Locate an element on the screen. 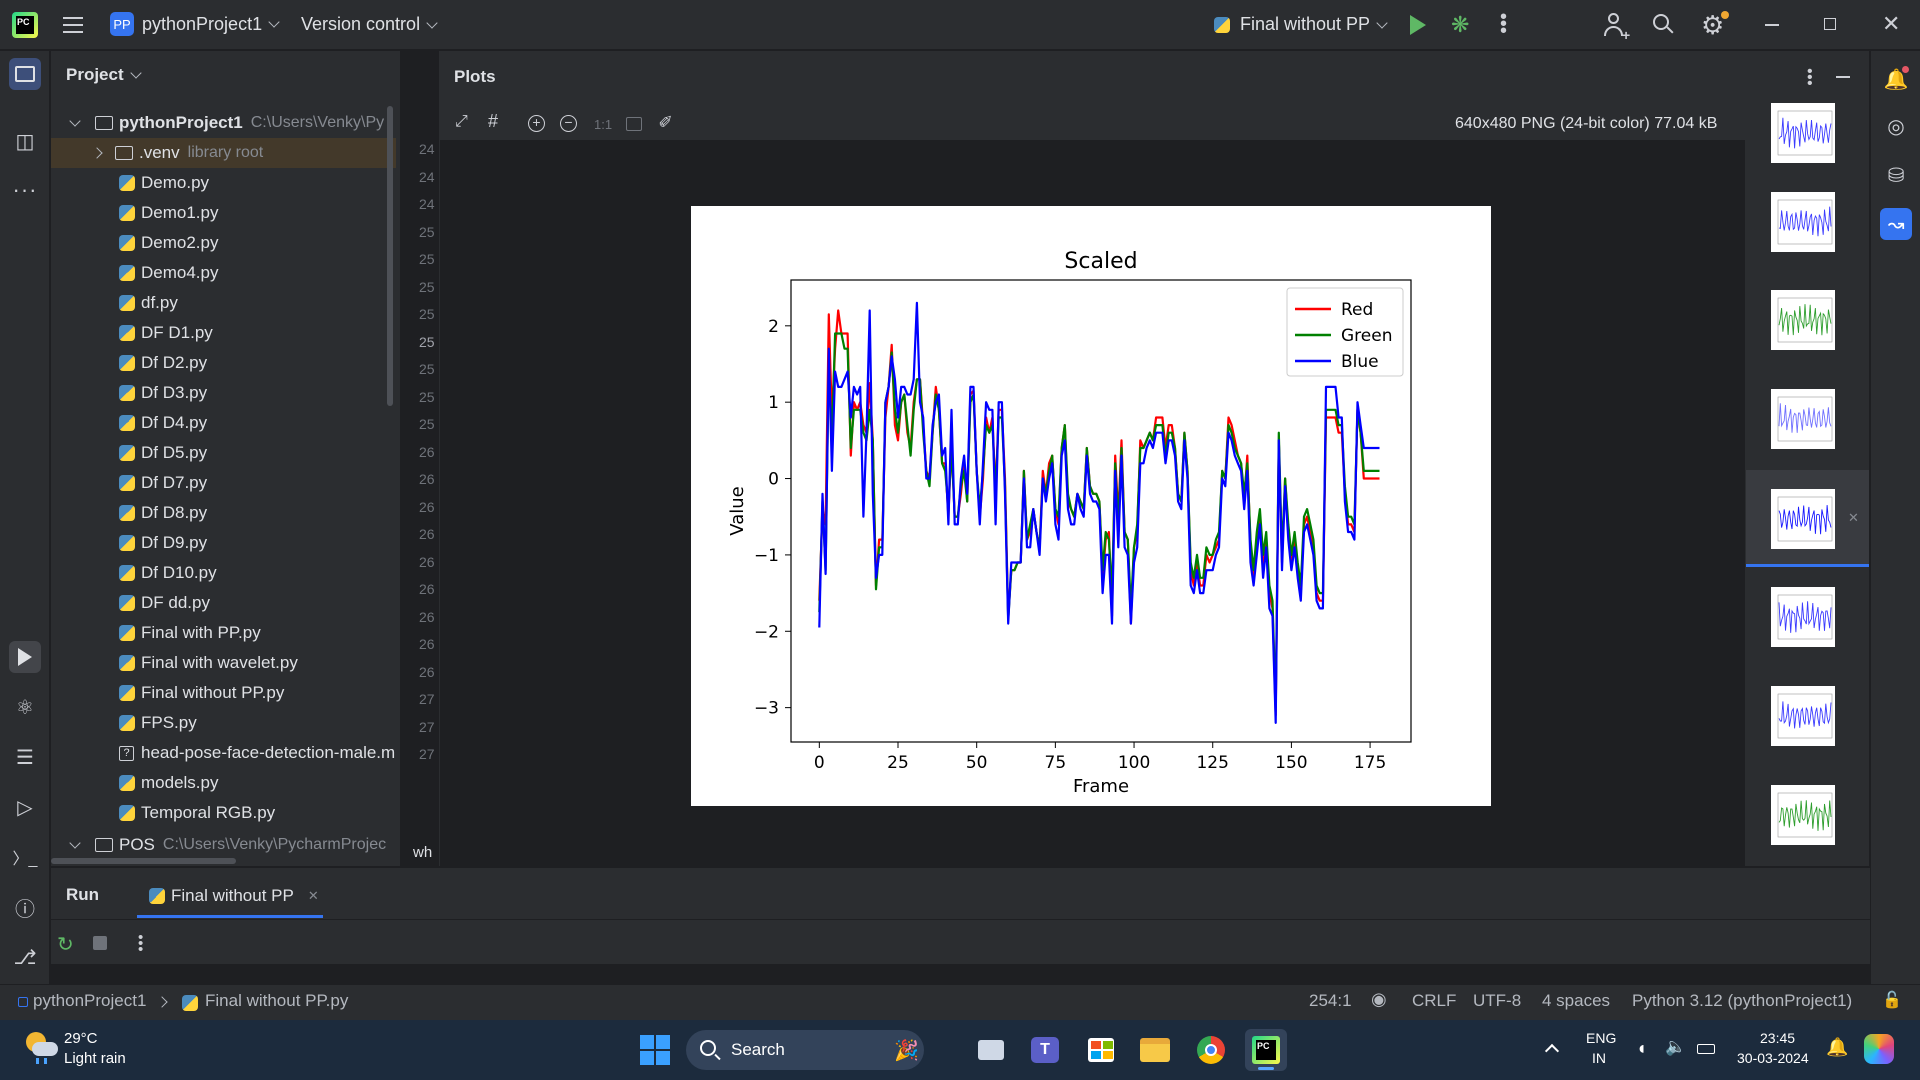 The height and width of the screenshot is (1080, 1920). project-switcher: PP pythonProject1 is located at coordinates (195, 24).